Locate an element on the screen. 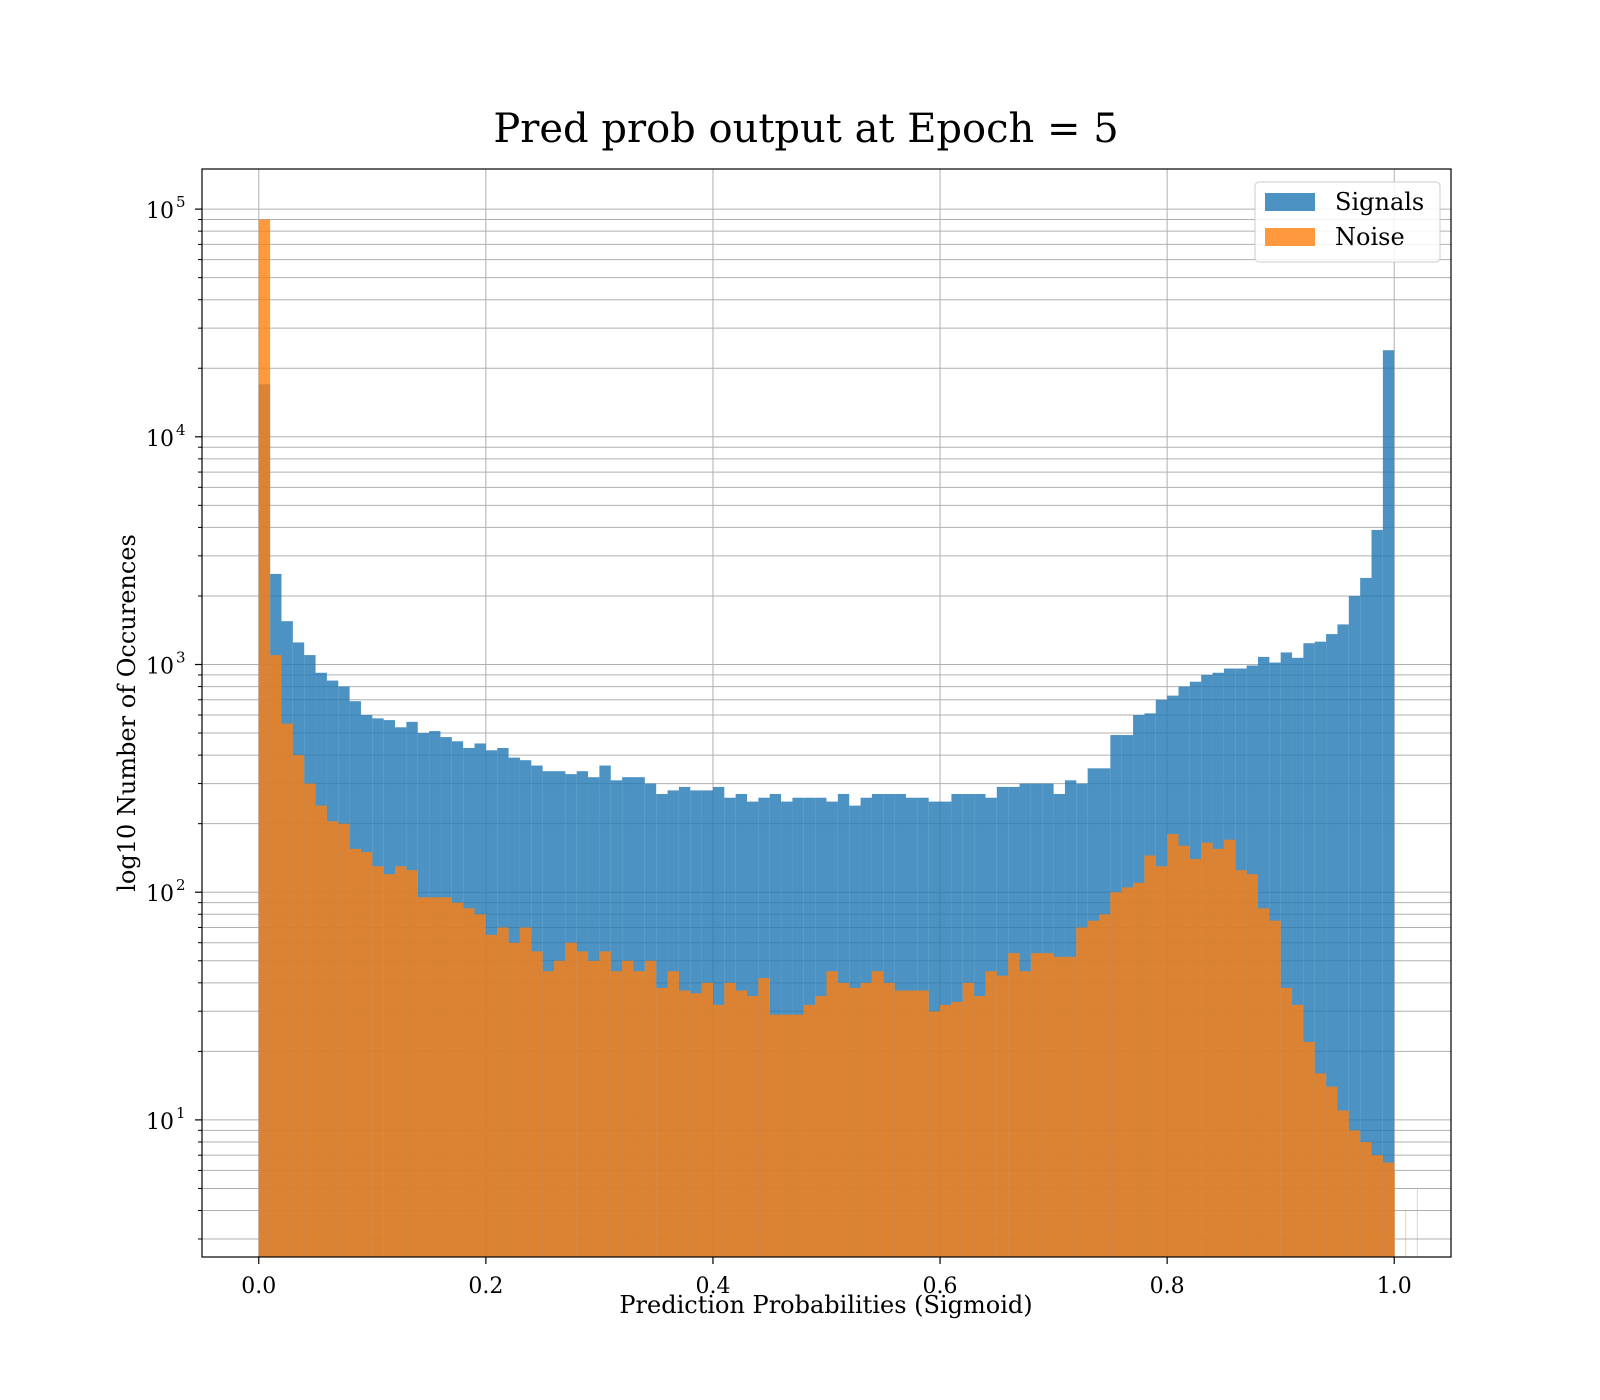 This screenshot has height=1400, width=1600. y-axis-label: log10 Number of Occurences is located at coordinates (127, 713).